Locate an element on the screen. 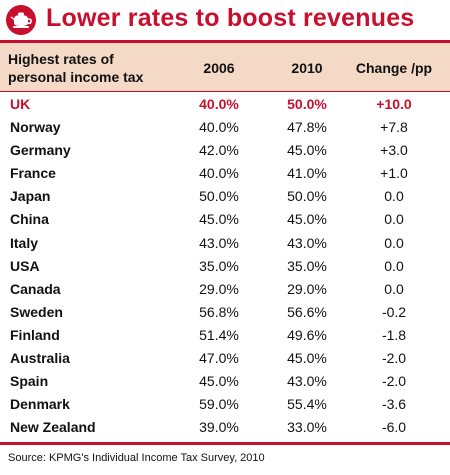 The image size is (450, 475). header-label: Highest rates of personal income tax is located at coordinates (93, 68).